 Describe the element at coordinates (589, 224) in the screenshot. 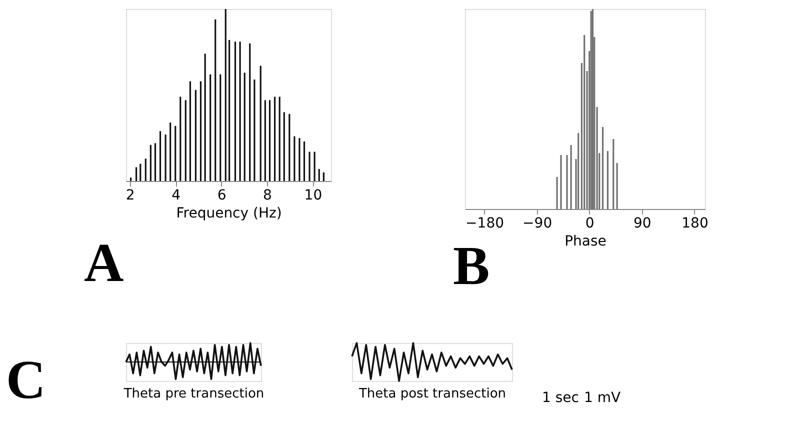

I see `x-tick-label: 0` at that location.